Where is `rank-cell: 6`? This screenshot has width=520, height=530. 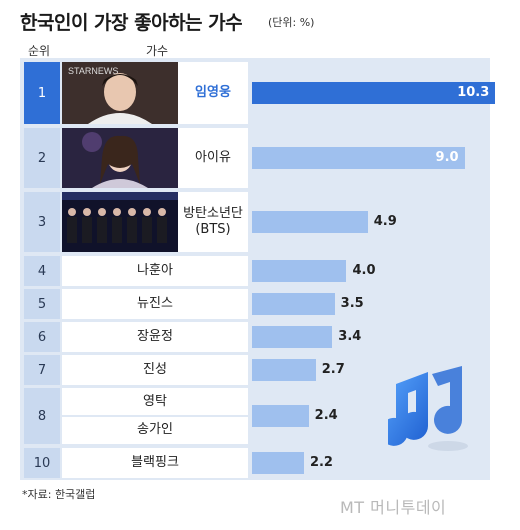
rank-cell: 6 is located at coordinates (42, 337).